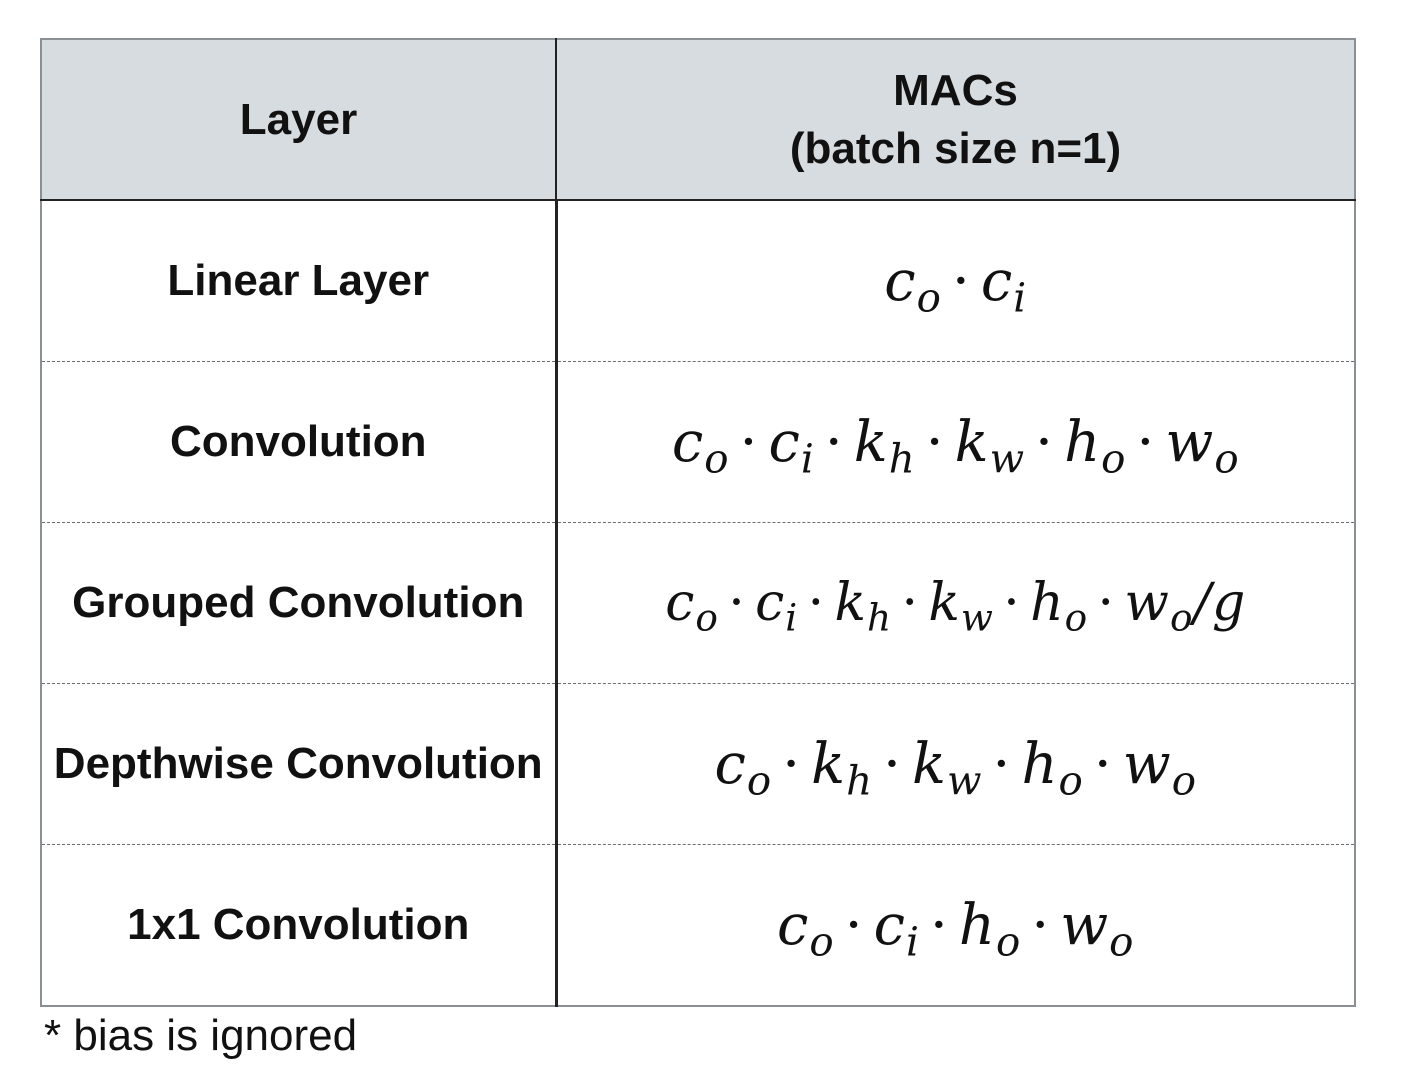 The width and height of the screenshot is (1408, 1088). What do you see at coordinates (955, 148) in the screenshot?
I see `header-macs-subtitle: (batch size n=1)` at bounding box center [955, 148].